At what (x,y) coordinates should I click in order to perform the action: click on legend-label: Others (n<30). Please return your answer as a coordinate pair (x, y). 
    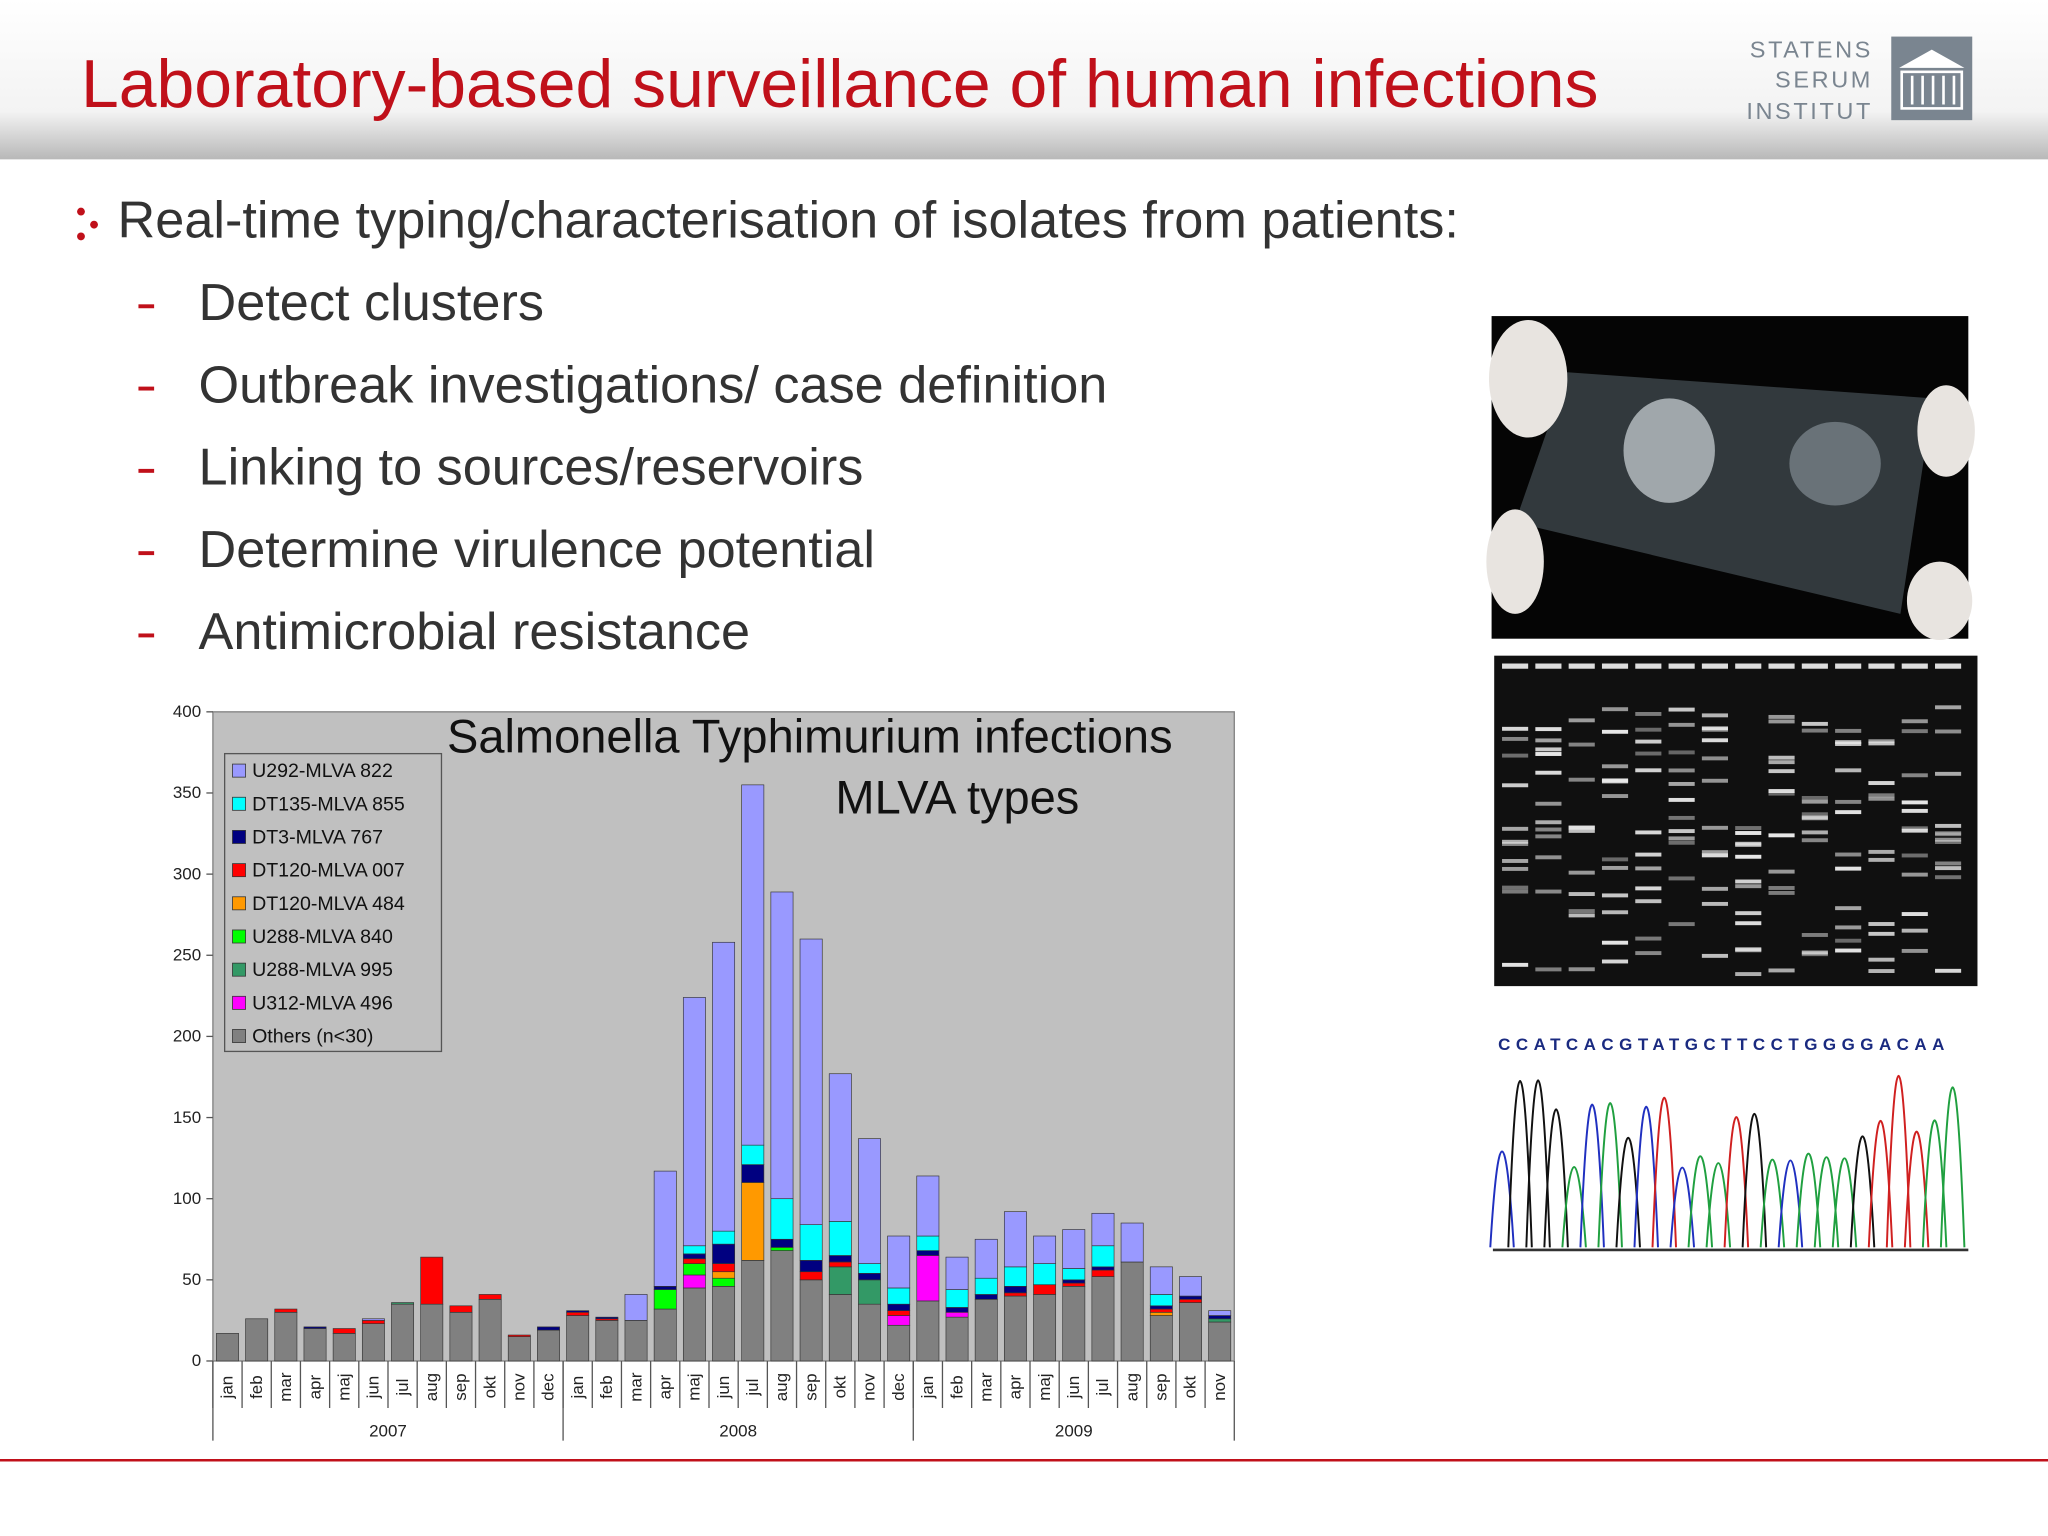
    Looking at the image, I should click on (312, 1037).